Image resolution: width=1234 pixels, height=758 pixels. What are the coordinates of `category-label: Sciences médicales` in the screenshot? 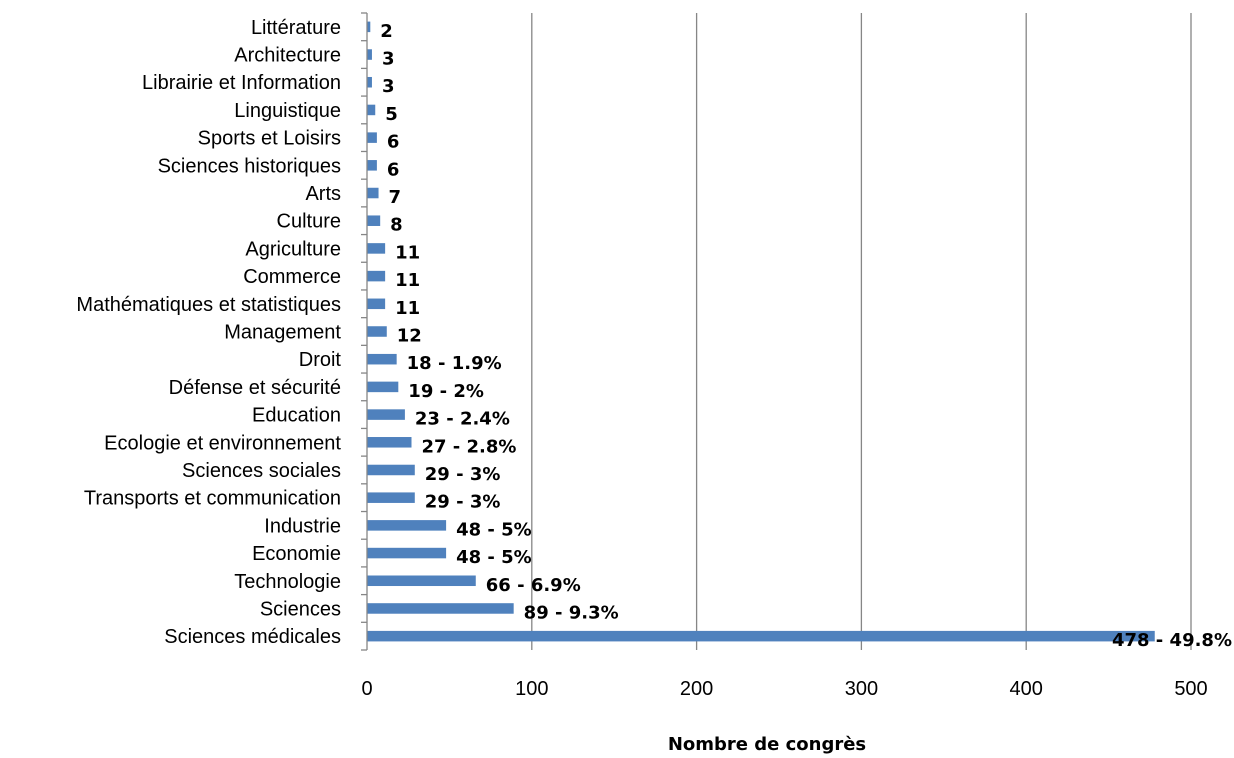 It's located at (252, 637).